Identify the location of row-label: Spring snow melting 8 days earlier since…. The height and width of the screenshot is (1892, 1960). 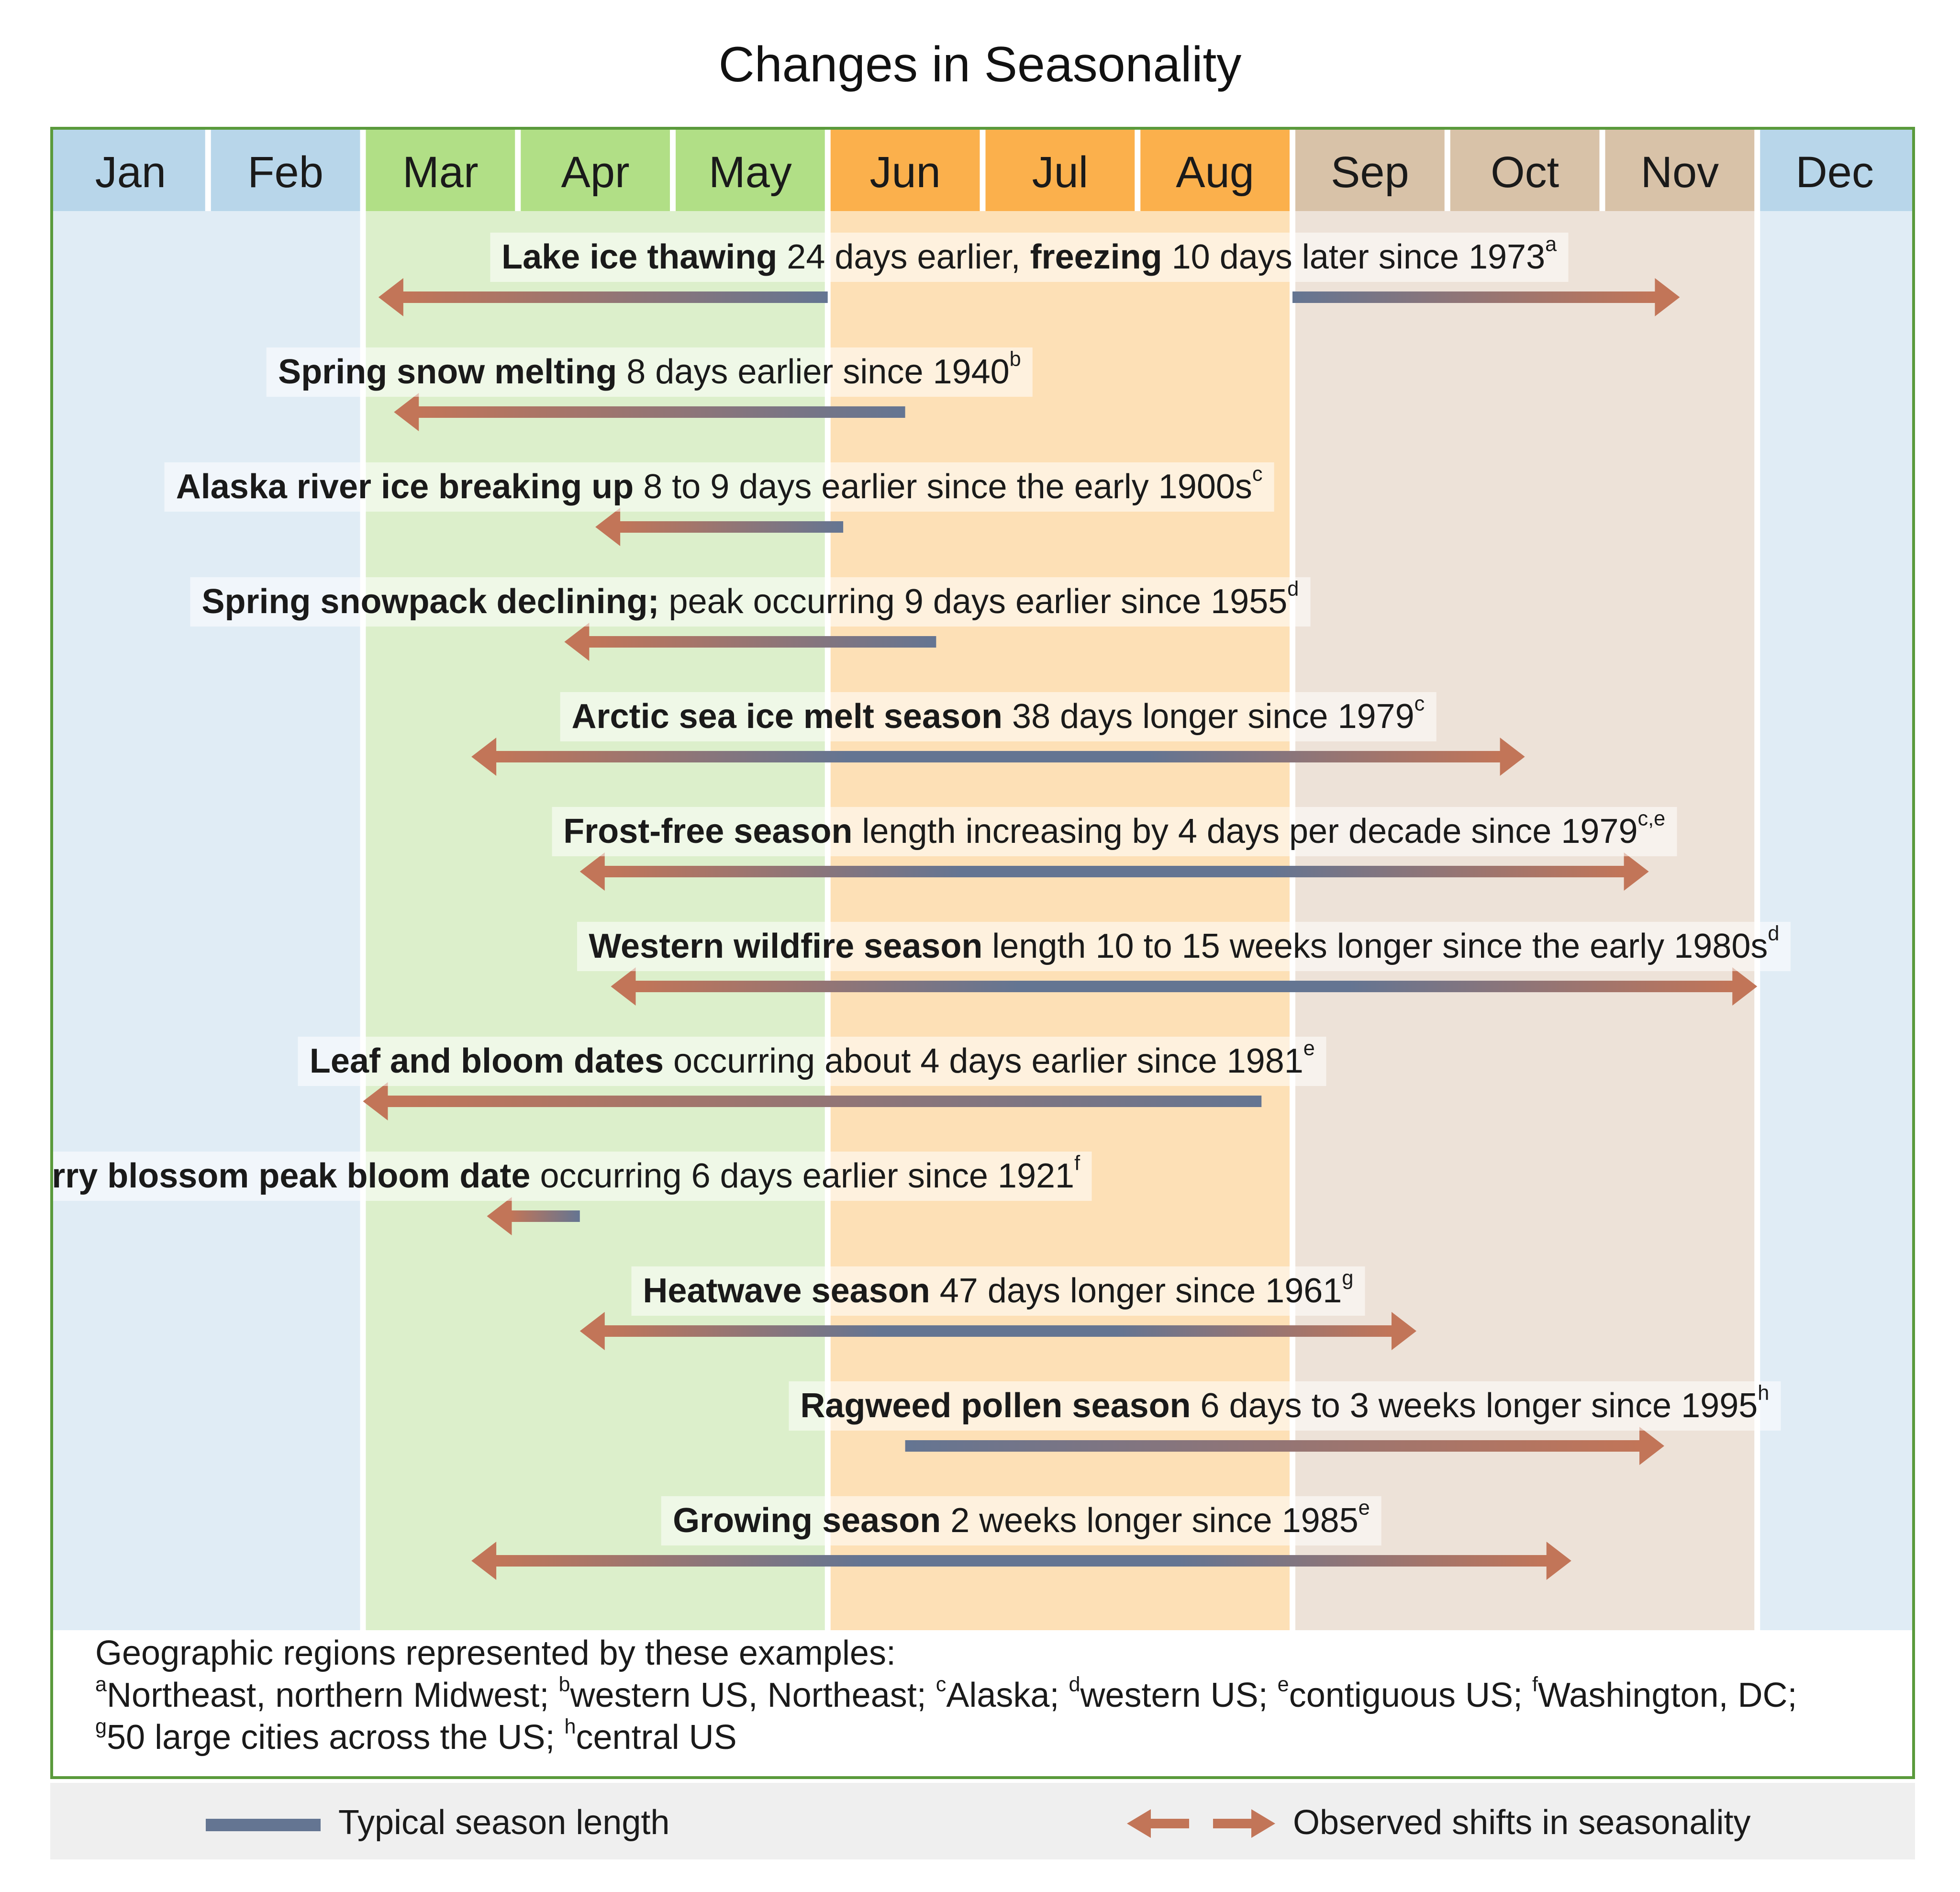
(650, 372).